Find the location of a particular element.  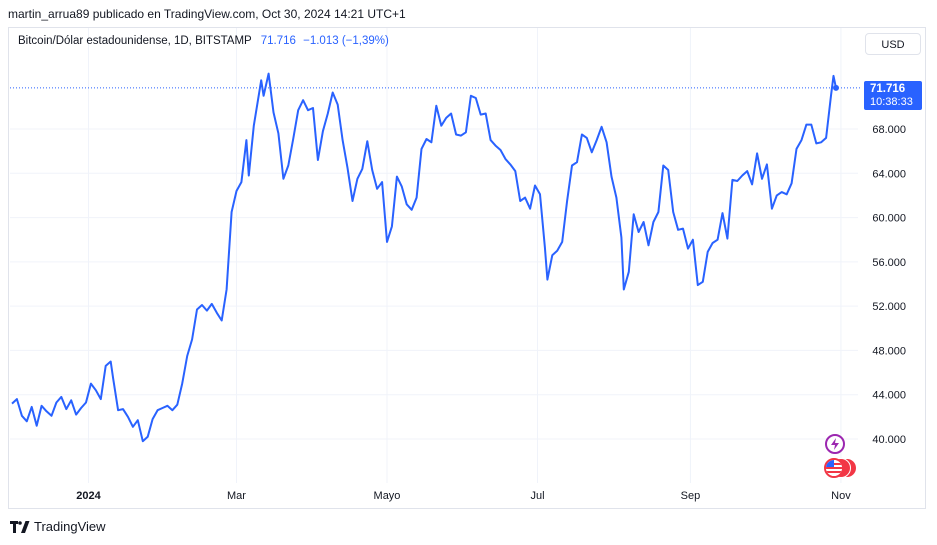

price-tag-value: 71.716 is located at coordinates (888, 89).